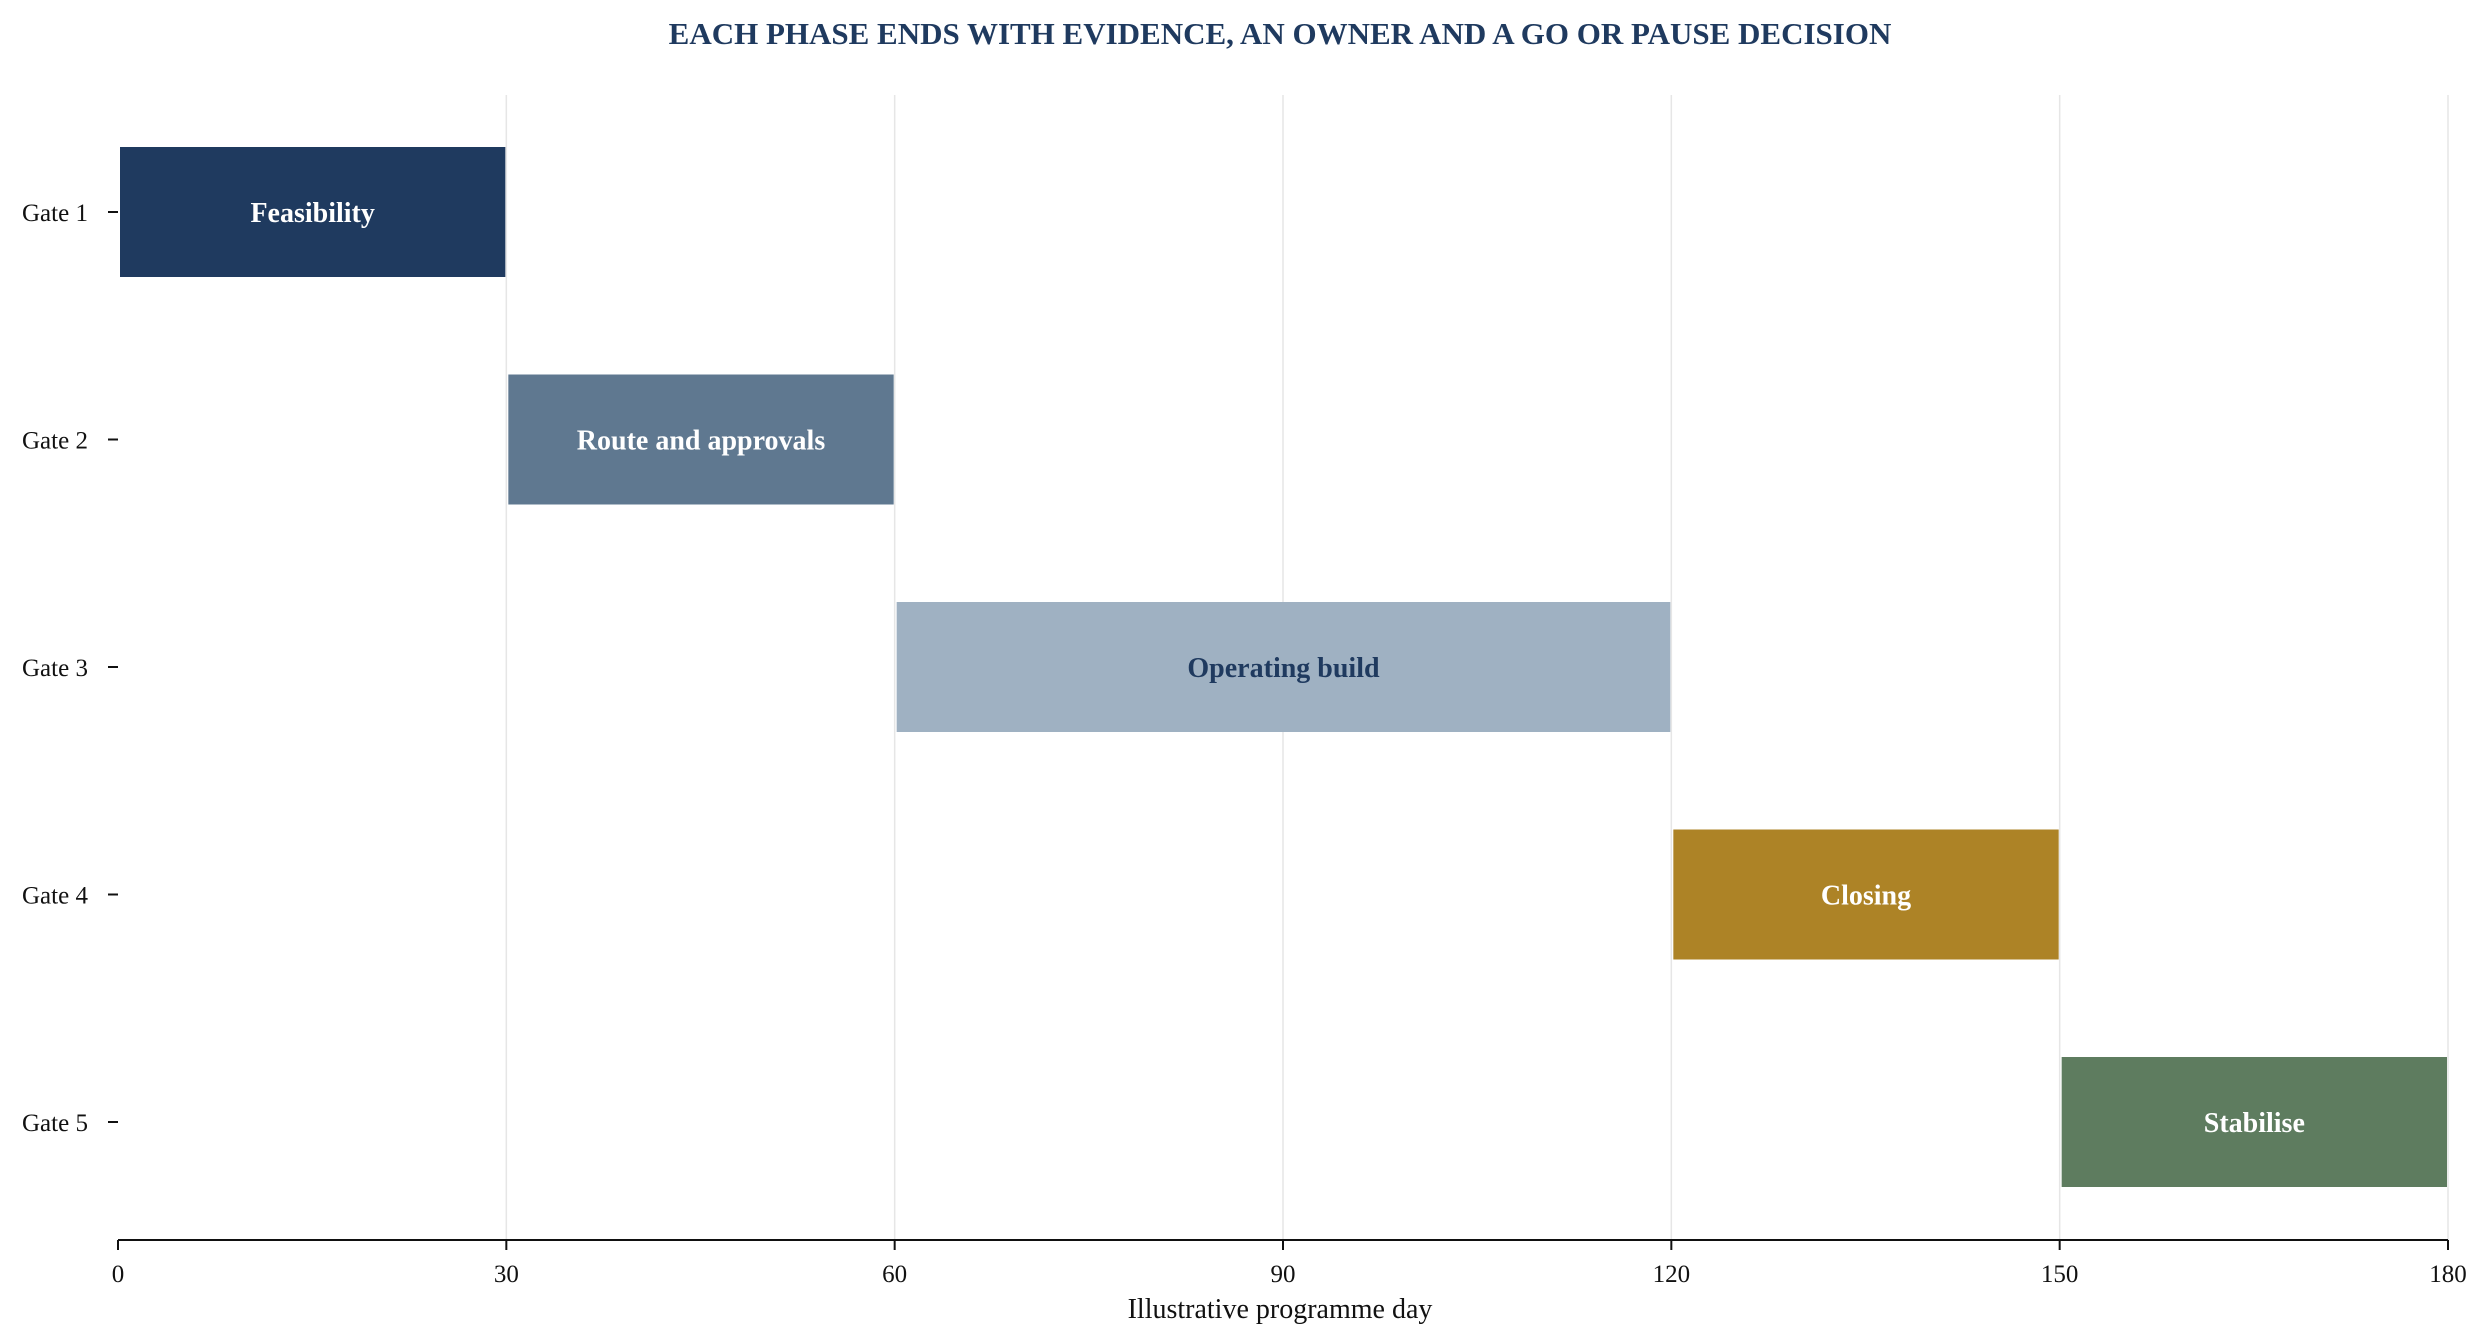  Describe the element at coordinates (894, 1274) in the screenshot. I see `x-tick-label: 60` at that location.